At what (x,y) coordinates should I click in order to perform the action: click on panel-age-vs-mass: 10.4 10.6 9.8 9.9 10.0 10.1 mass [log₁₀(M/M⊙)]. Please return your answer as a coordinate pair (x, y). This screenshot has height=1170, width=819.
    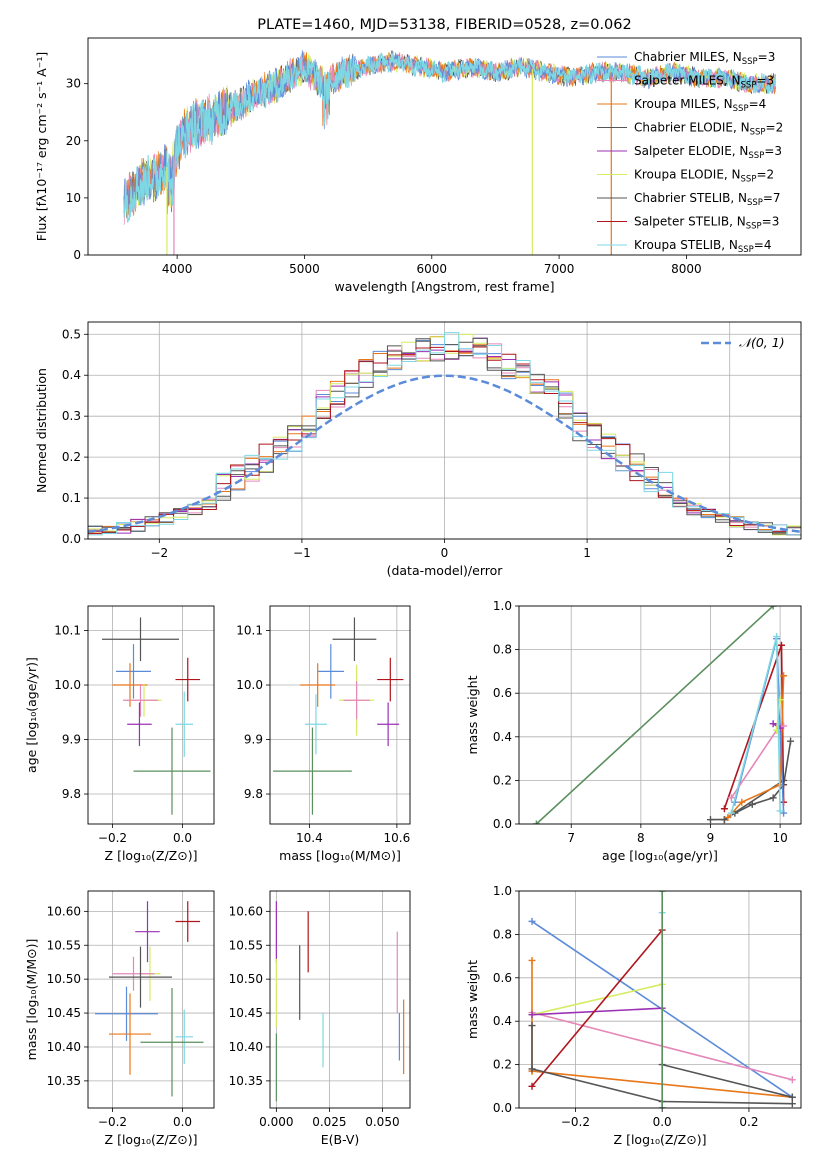
    Looking at the image, I should click on (323, 734).